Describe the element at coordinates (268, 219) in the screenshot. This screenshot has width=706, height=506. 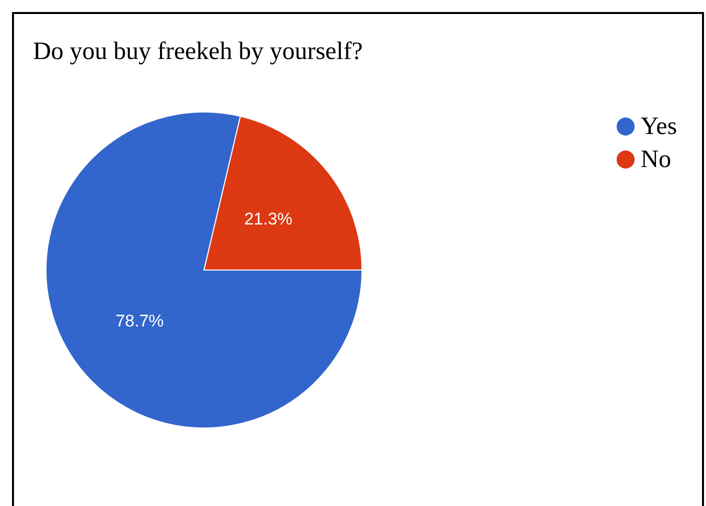
I see `data-label: 21.3%` at that location.